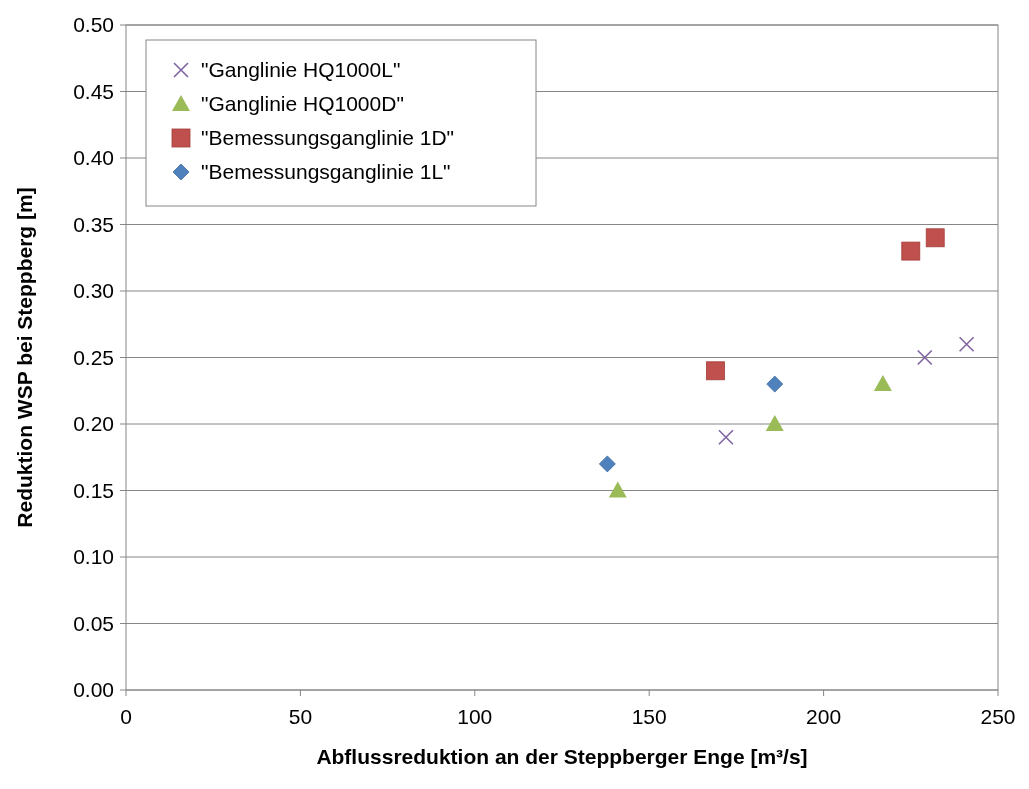  I want to click on x-tick-label: 50, so click(300, 716).